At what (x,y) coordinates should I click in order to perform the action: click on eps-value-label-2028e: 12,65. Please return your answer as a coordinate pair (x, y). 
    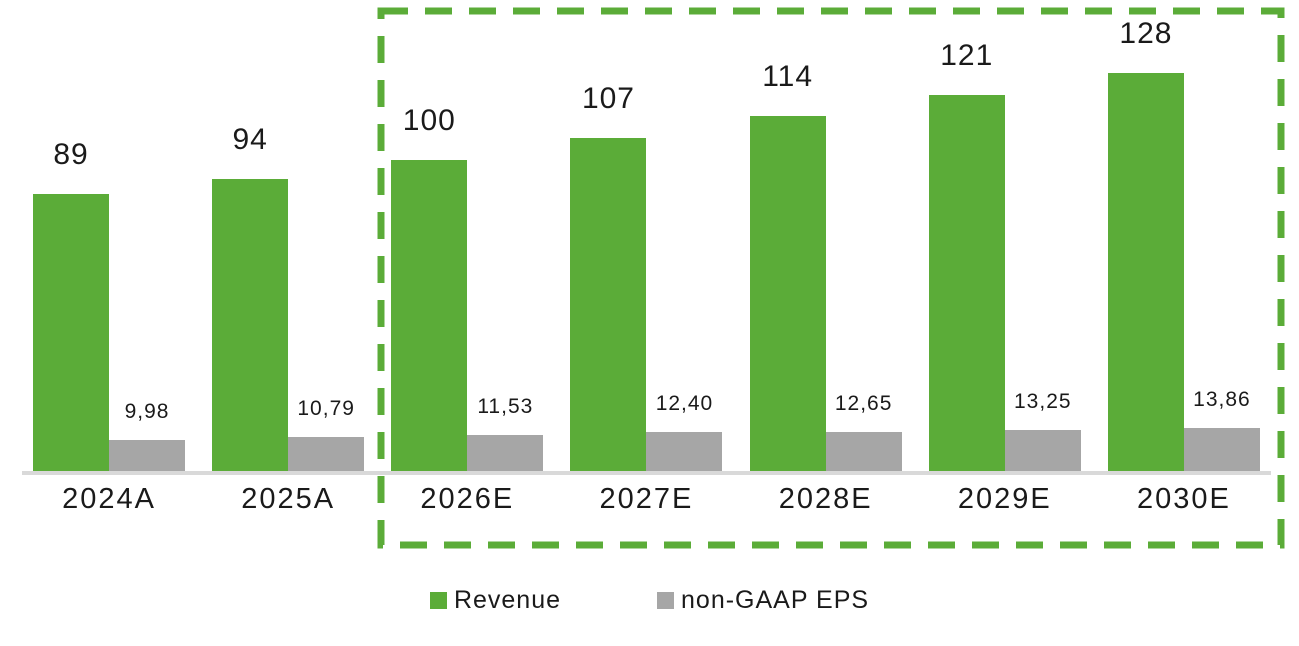
    Looking at the image, I should click on (863, 403).